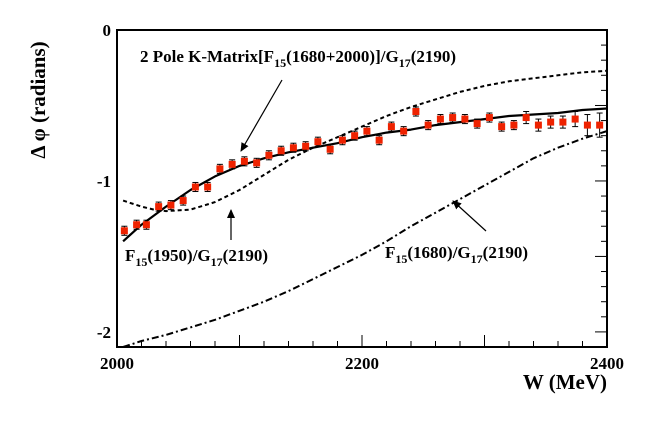 The width and height of the screenshot is (654, 436). Describe the element at coordinates (107, 30) in the screenshot. I see `y-tick-label: 0` at that location.